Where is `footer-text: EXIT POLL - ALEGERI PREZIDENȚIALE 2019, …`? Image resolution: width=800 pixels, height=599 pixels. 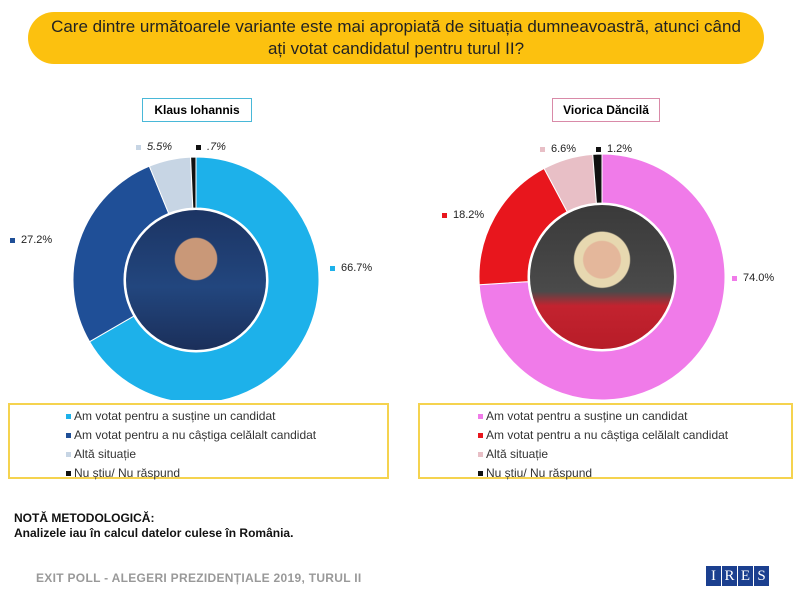 footer-text: EXIT POLL - ALEGERI PREZIDENȚIALE 2019, … is located at coordinates (199, 578).